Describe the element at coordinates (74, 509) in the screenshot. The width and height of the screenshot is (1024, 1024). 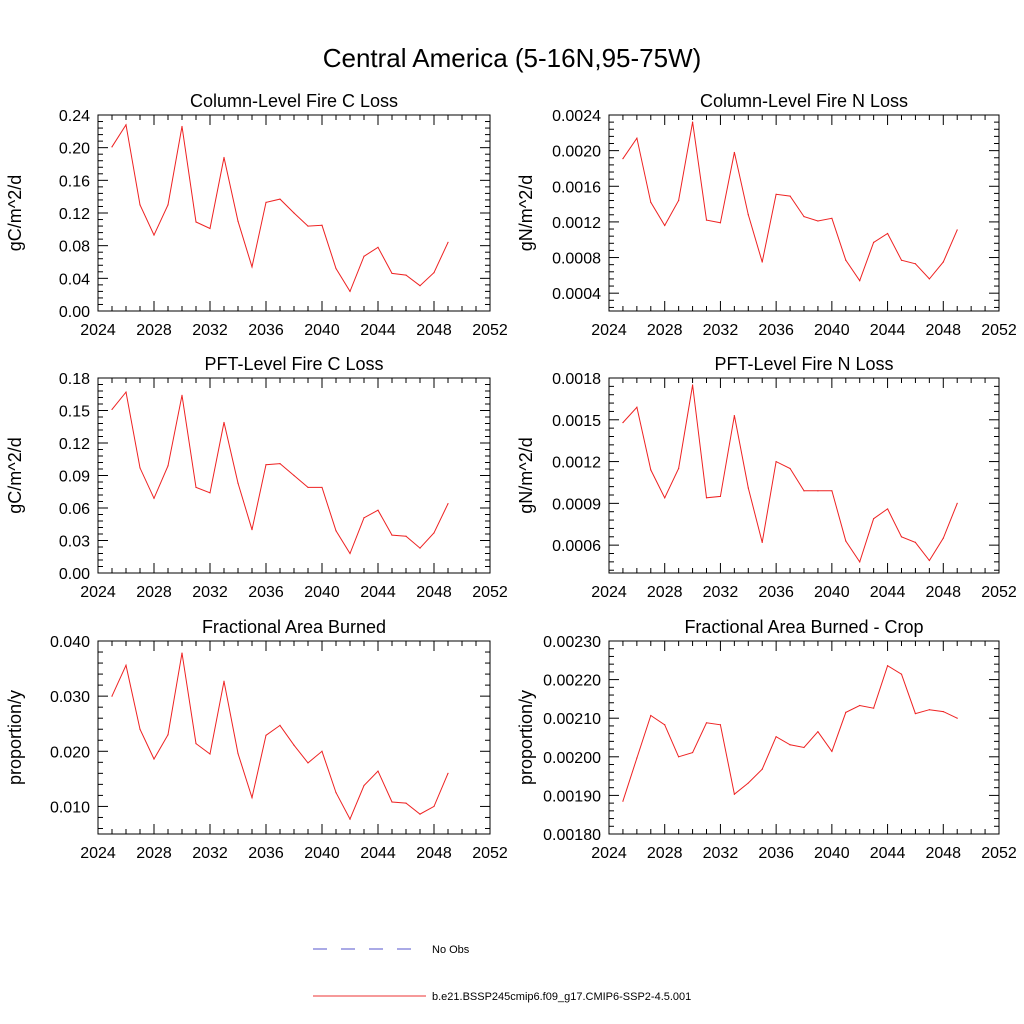
I see `y-tick-label: 0.06` at that location.